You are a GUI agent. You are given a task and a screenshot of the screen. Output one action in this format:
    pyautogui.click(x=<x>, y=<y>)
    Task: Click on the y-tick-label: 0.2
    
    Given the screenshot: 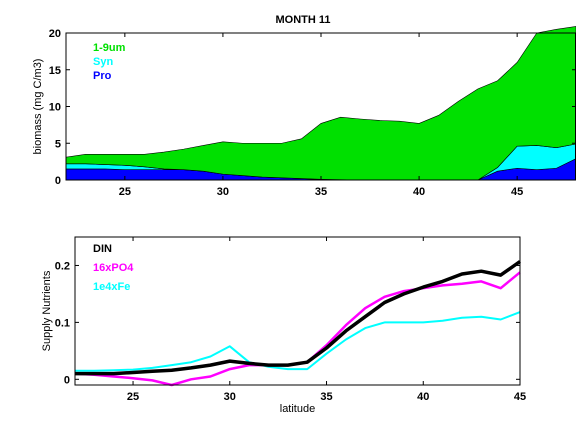 What is the action you would take?
    pyautogui.click(x=62, y=266)
    